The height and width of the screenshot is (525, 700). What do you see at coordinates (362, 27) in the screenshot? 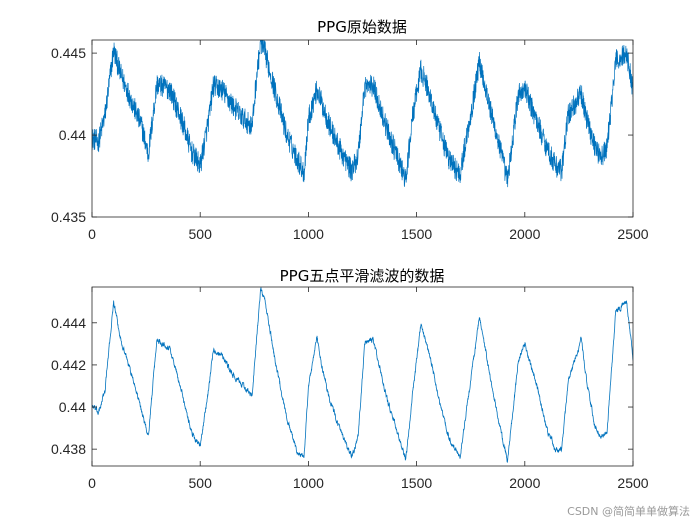
I see `chart-title: PPG原始数据` at bounding box center [362, 27].